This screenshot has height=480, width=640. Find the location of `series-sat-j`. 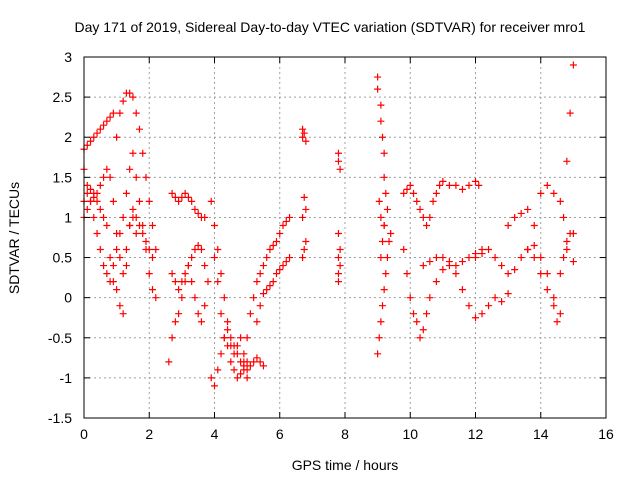

series-sat-j is located at coordinates (231, 310).